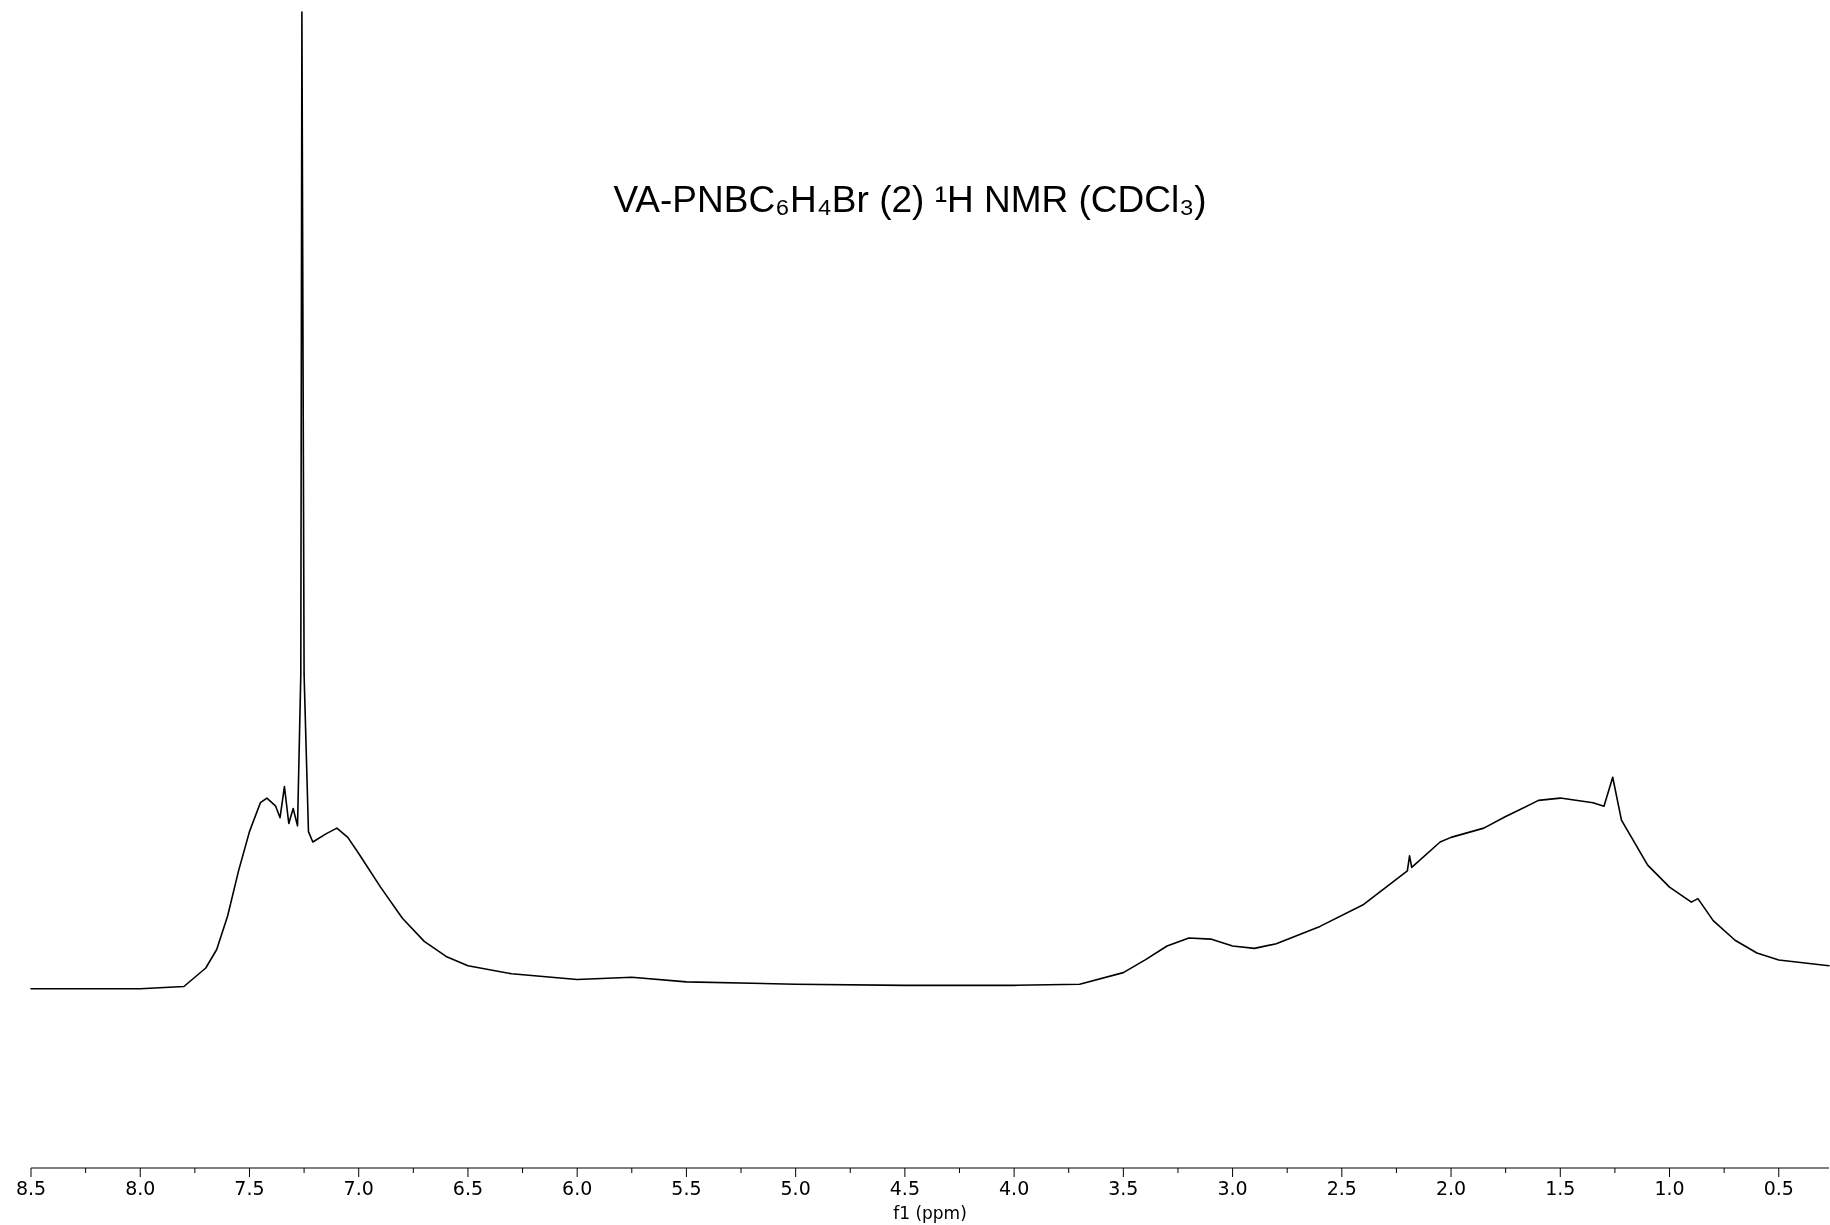  I want to click on x-tick-label: 5.5, so click(686, 1188).